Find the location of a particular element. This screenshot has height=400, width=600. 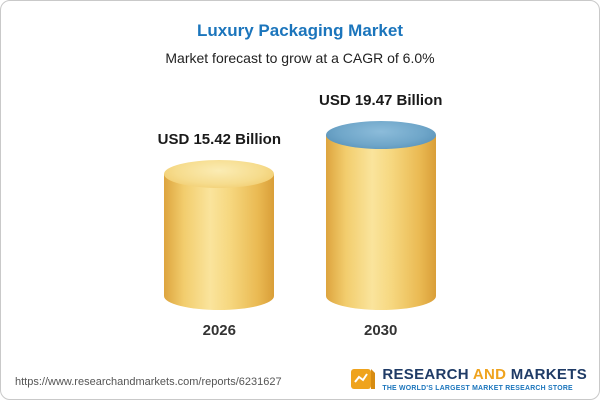

brand-word-research: RESEARCH is located at coordinates (425, 374).